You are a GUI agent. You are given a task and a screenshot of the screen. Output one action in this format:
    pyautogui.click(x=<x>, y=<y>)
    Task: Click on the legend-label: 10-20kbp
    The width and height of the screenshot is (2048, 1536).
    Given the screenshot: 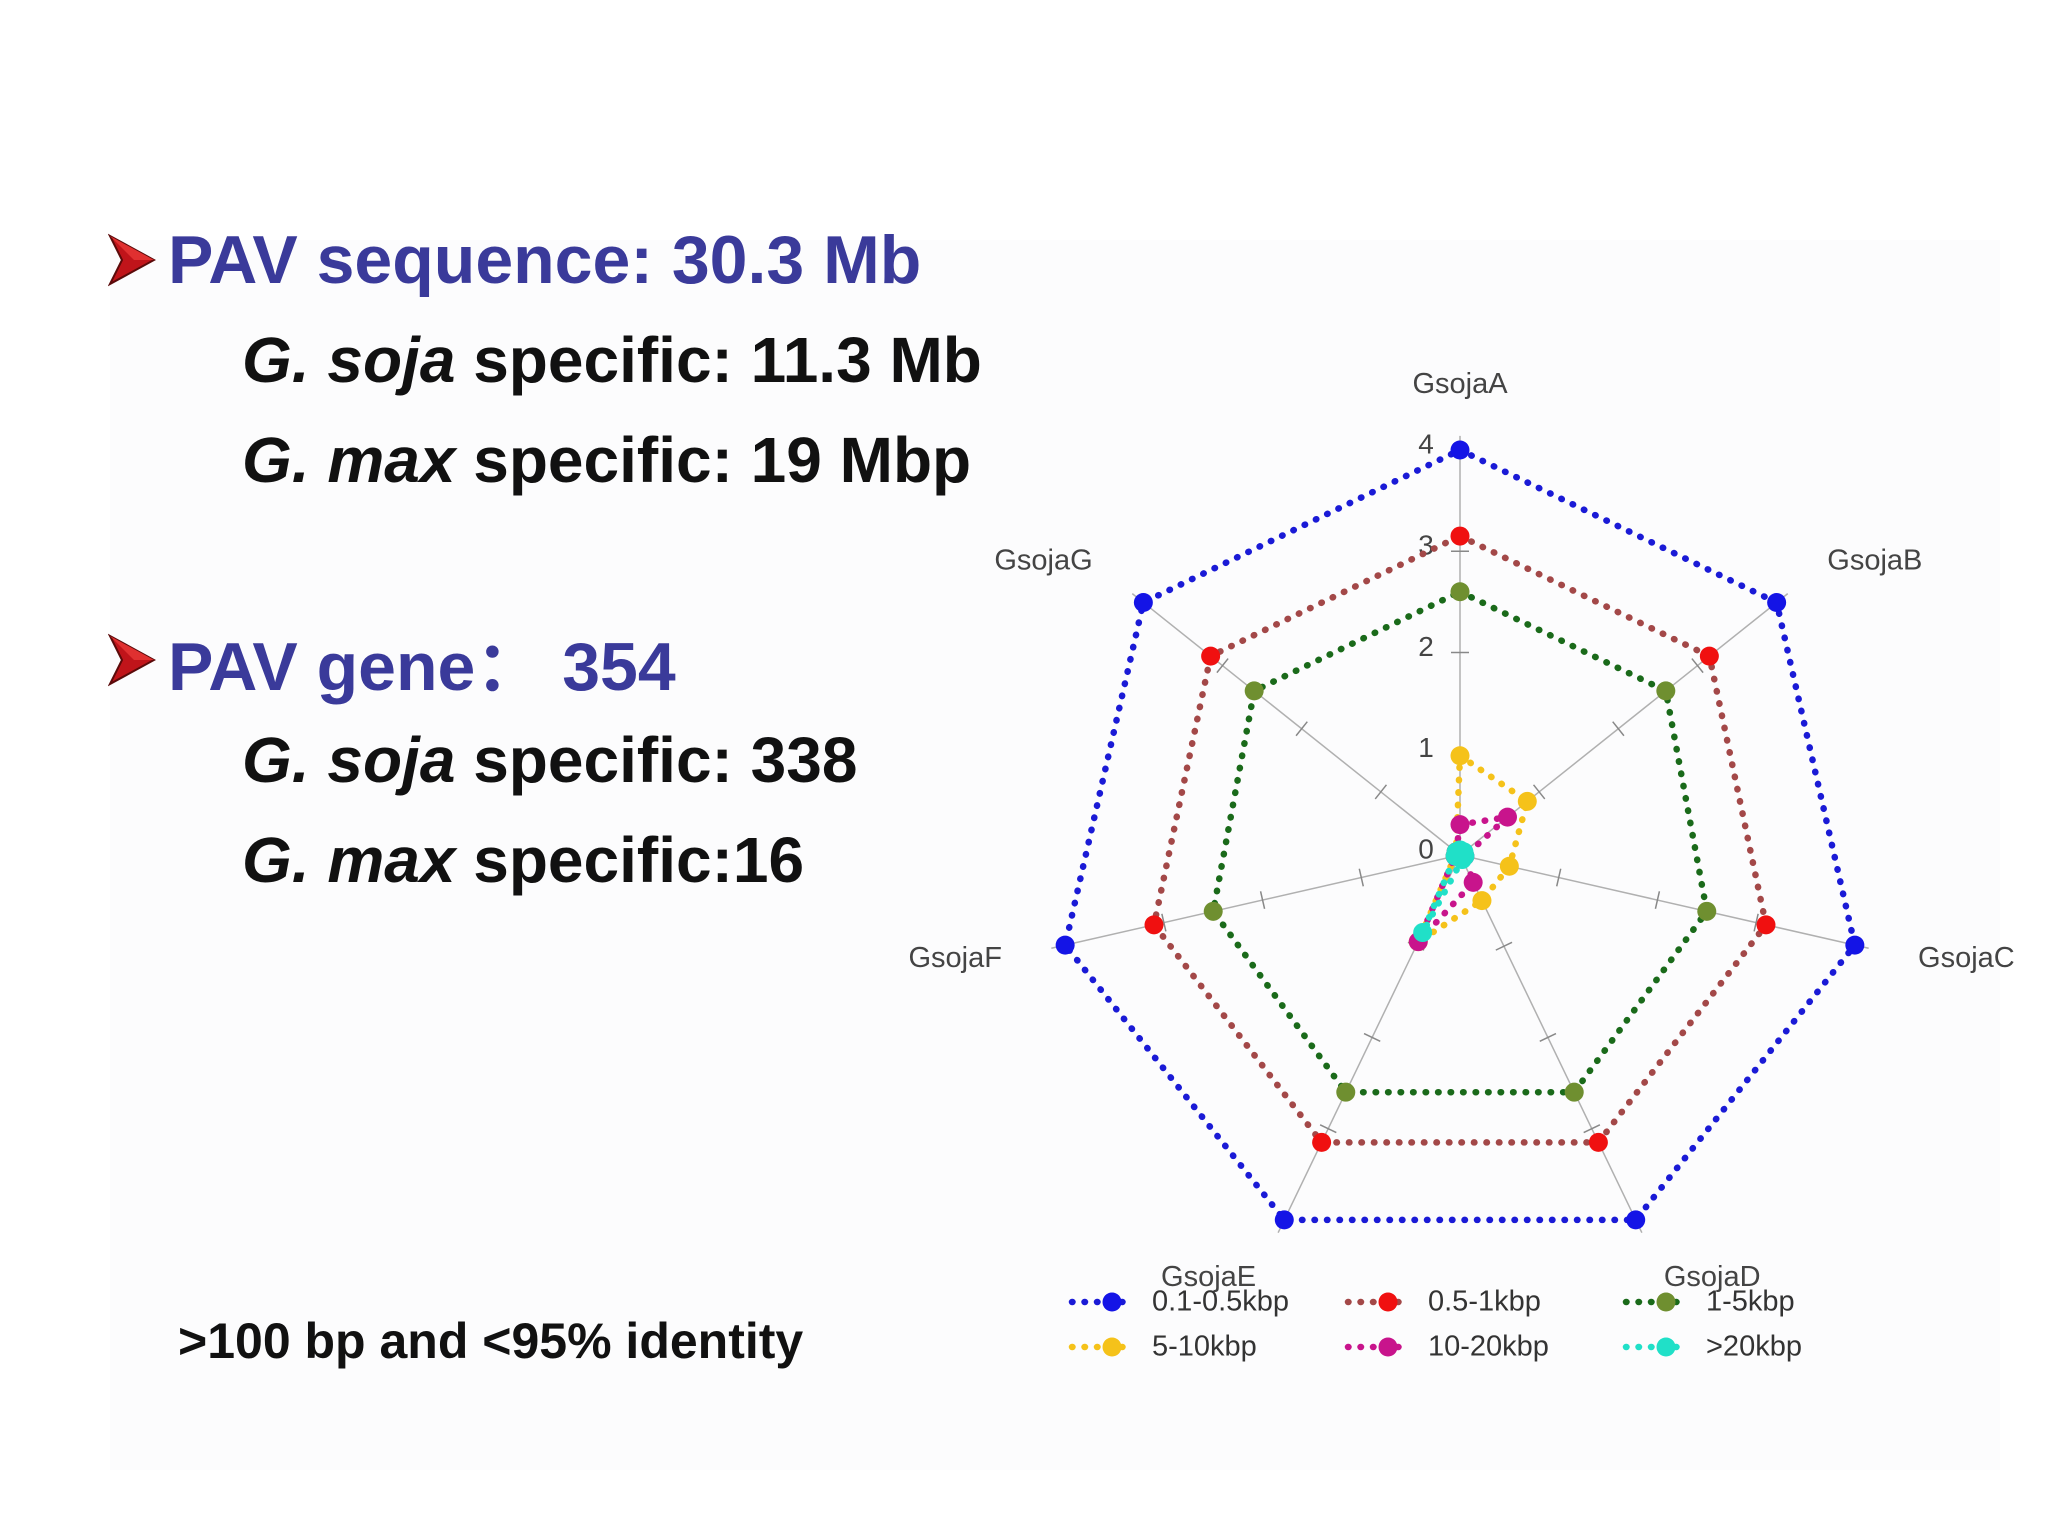 What is the action you would take?
    pyautogui.click(x=1488, y=1347)
    